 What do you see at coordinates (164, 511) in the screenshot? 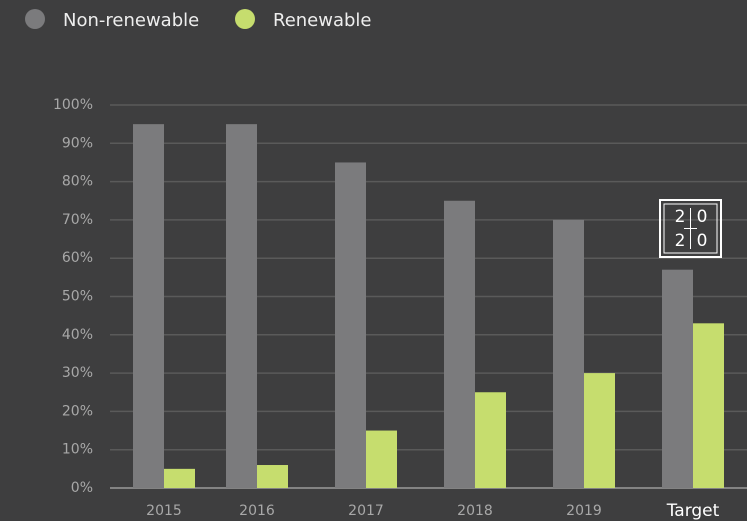
I see `x-tick-label: 2015` at bounding box center [164, 511].